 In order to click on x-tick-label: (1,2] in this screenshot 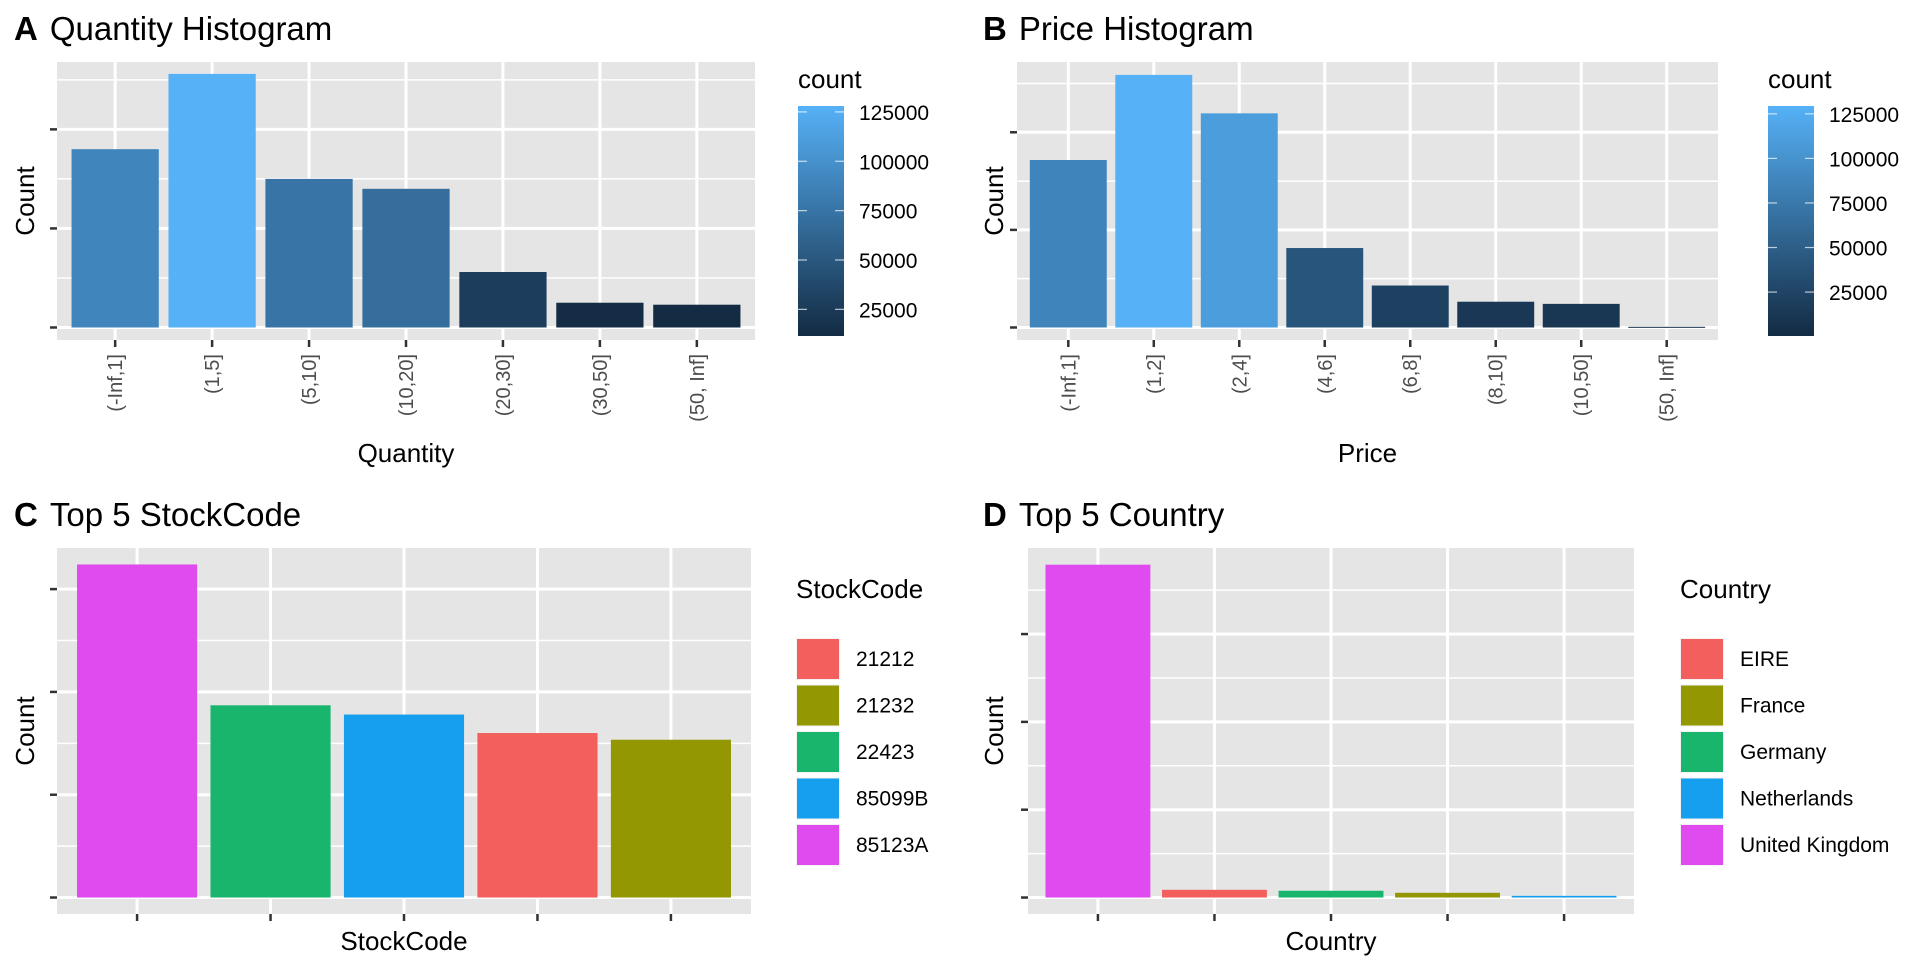, I will do `click(1155, 374)`.